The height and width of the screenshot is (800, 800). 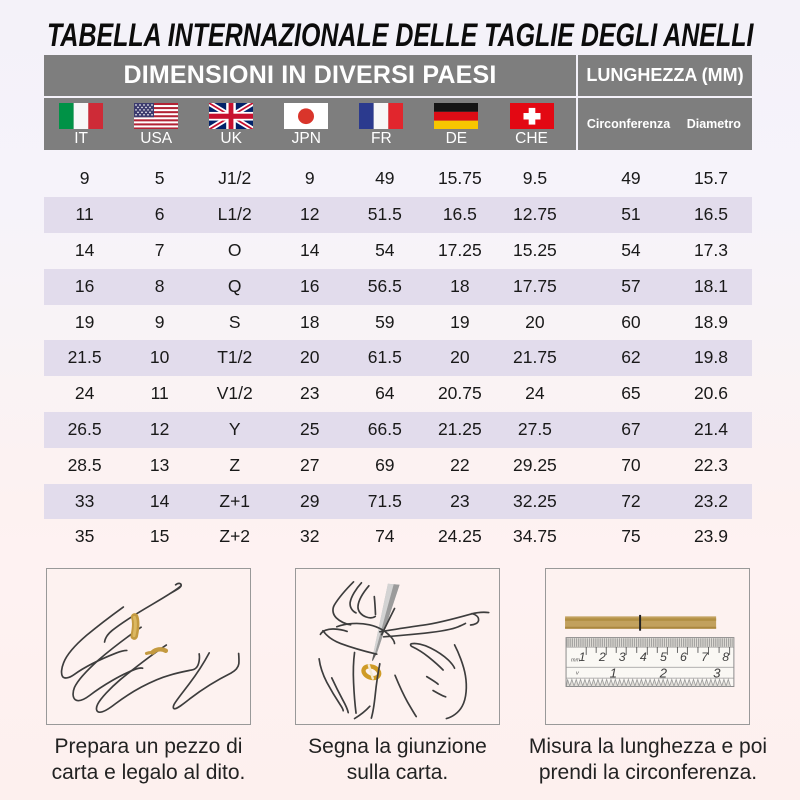 What do you see at coordinates (683, 657) in the screenshot?
I see `svg-text: 6` at bounding box center [683, 657].